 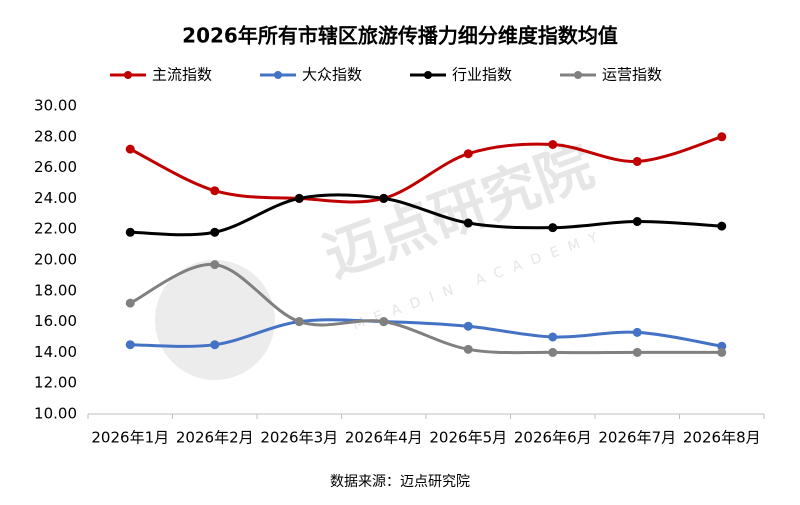 I want to click on y-tick-label: 10.00, so click(x=55, y=414).